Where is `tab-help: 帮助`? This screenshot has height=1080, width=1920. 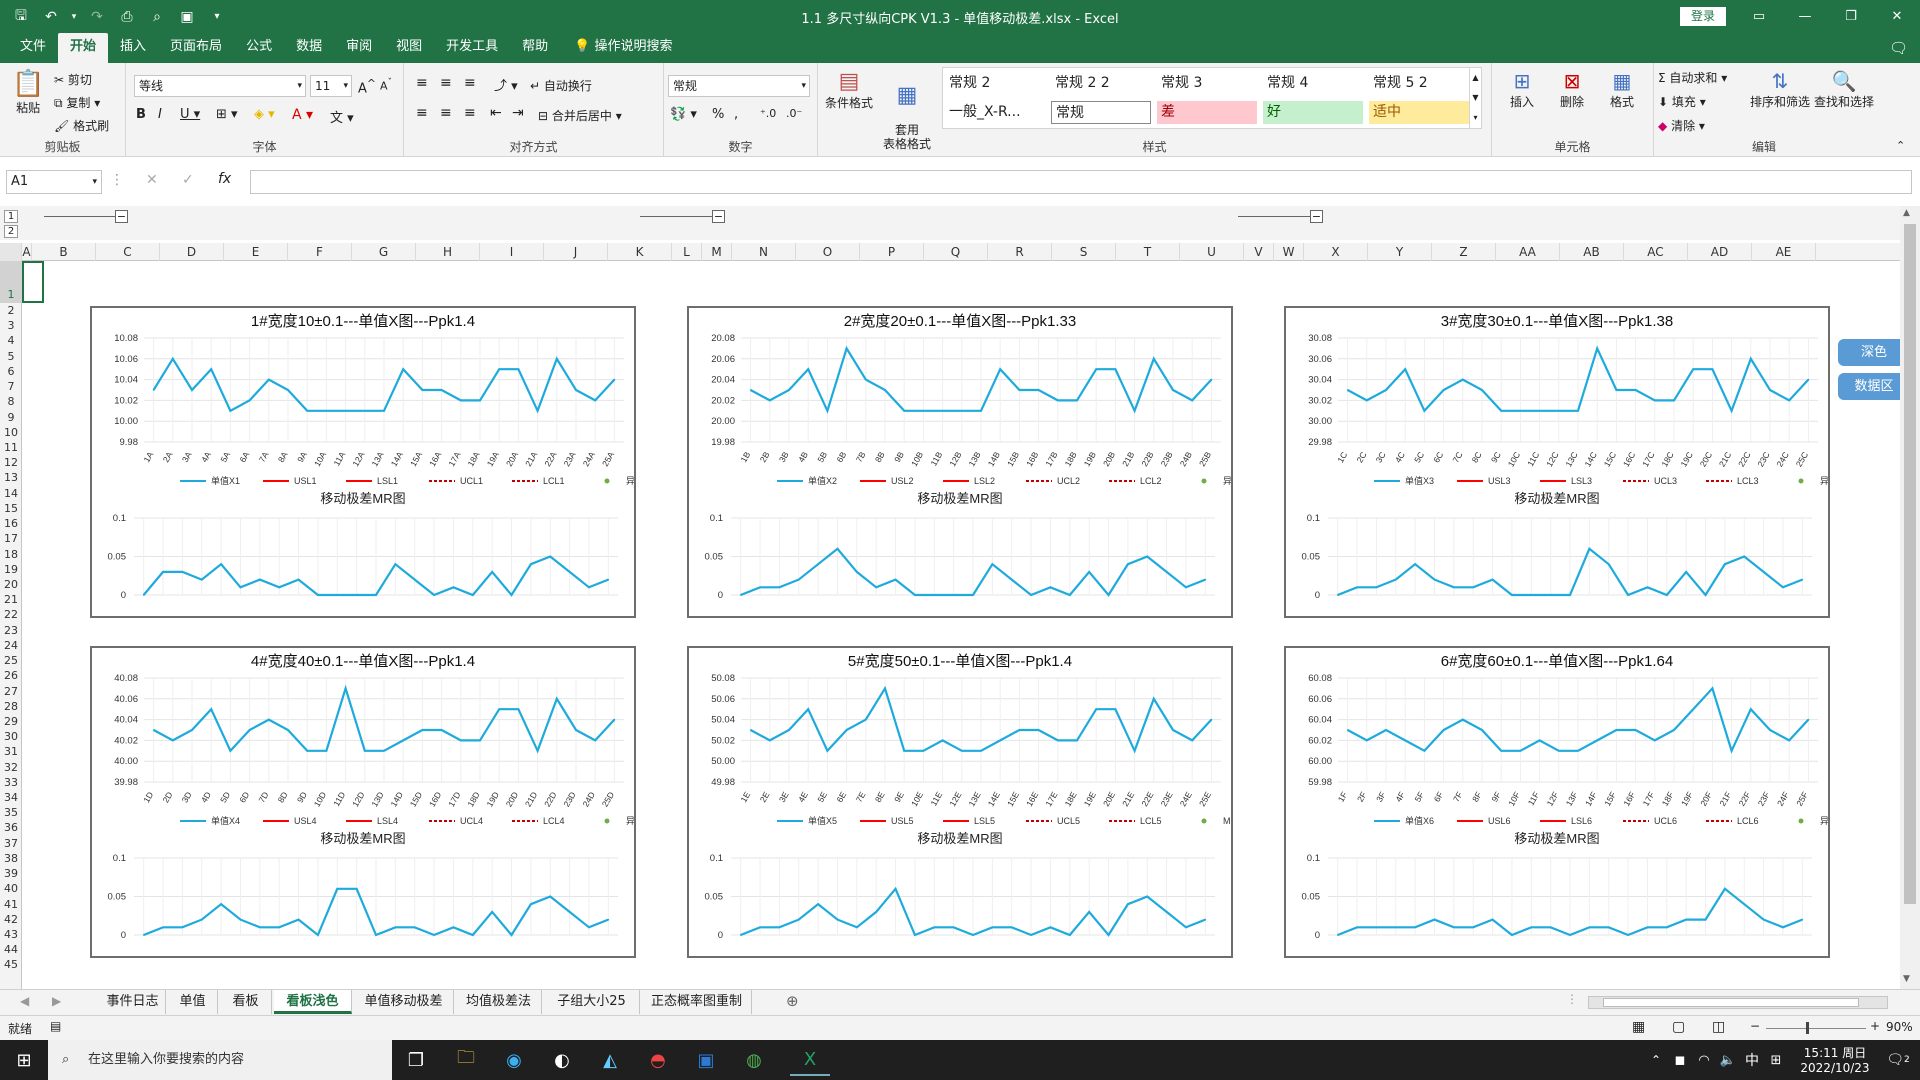
tab-help: 帮助 is located at coordinates (535, 46).